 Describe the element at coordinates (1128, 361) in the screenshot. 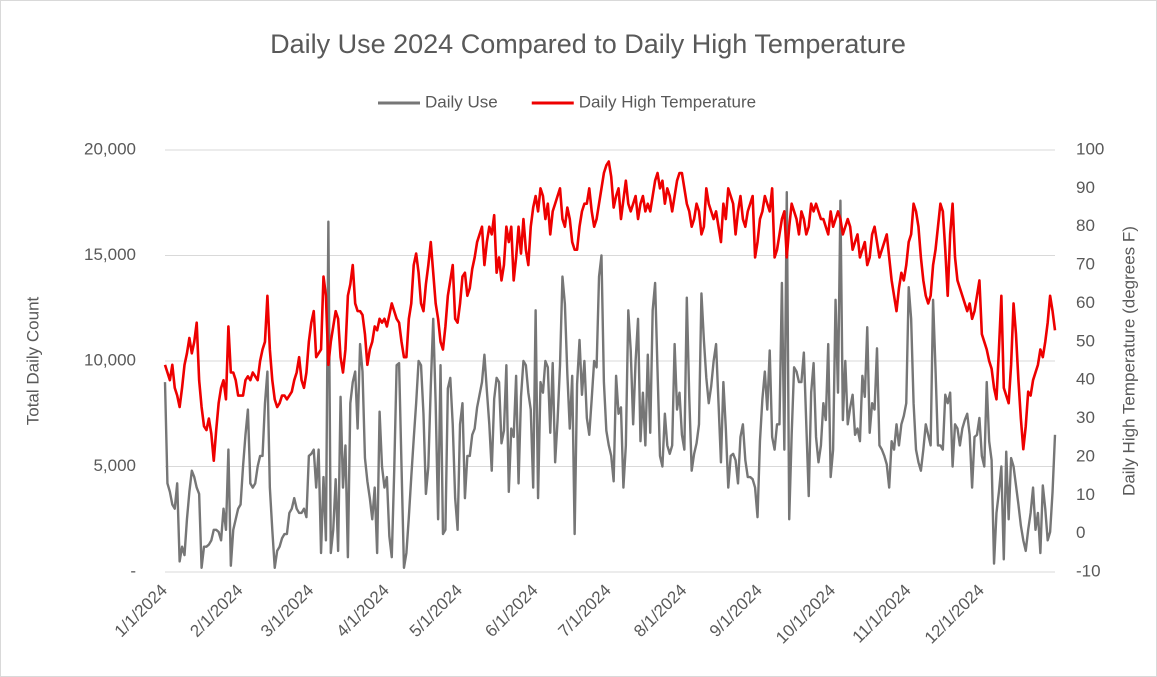

I see `y2-axis-label: Daily High Temperature (degrees F)` at that location.